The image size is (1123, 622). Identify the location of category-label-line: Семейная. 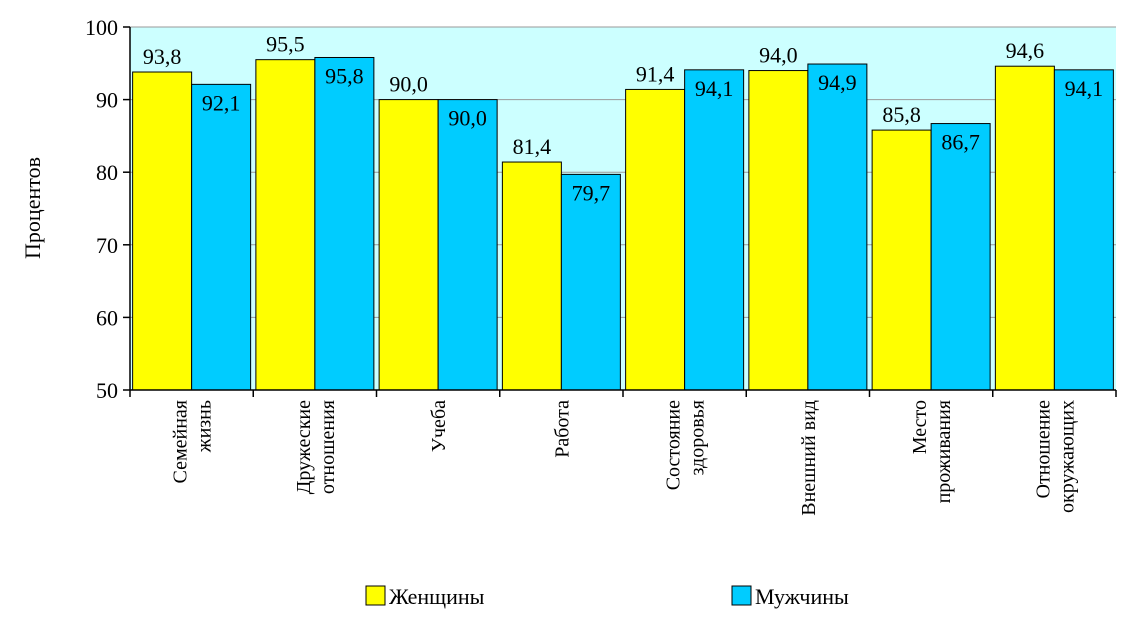
(181, 441).